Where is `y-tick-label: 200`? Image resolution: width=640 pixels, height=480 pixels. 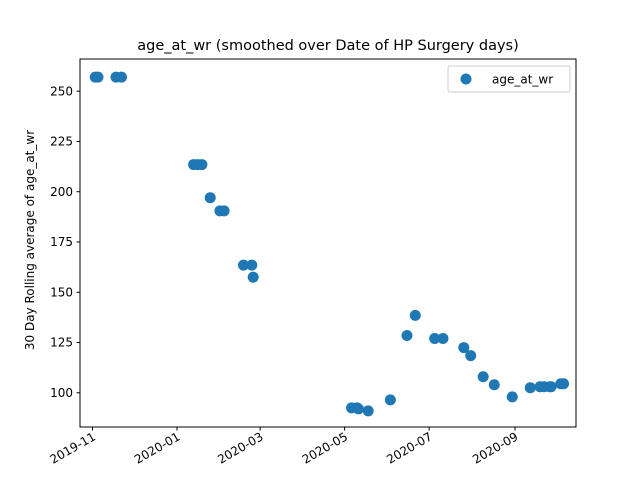 y-tick-label: 200 is located at coordinates (61, 192).